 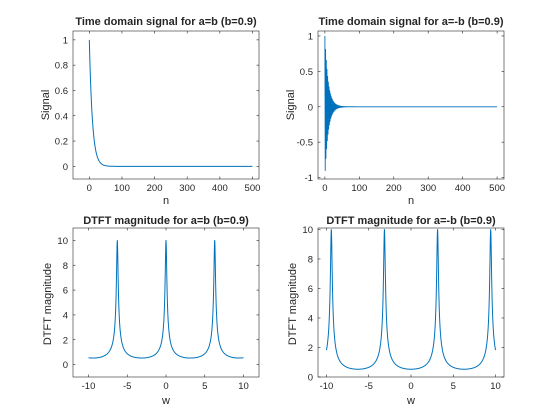 What do you see at coordinates (61, 66) in the screenshot?
I see `y-tick-label: 0.8` at bounding box center [61, 66].